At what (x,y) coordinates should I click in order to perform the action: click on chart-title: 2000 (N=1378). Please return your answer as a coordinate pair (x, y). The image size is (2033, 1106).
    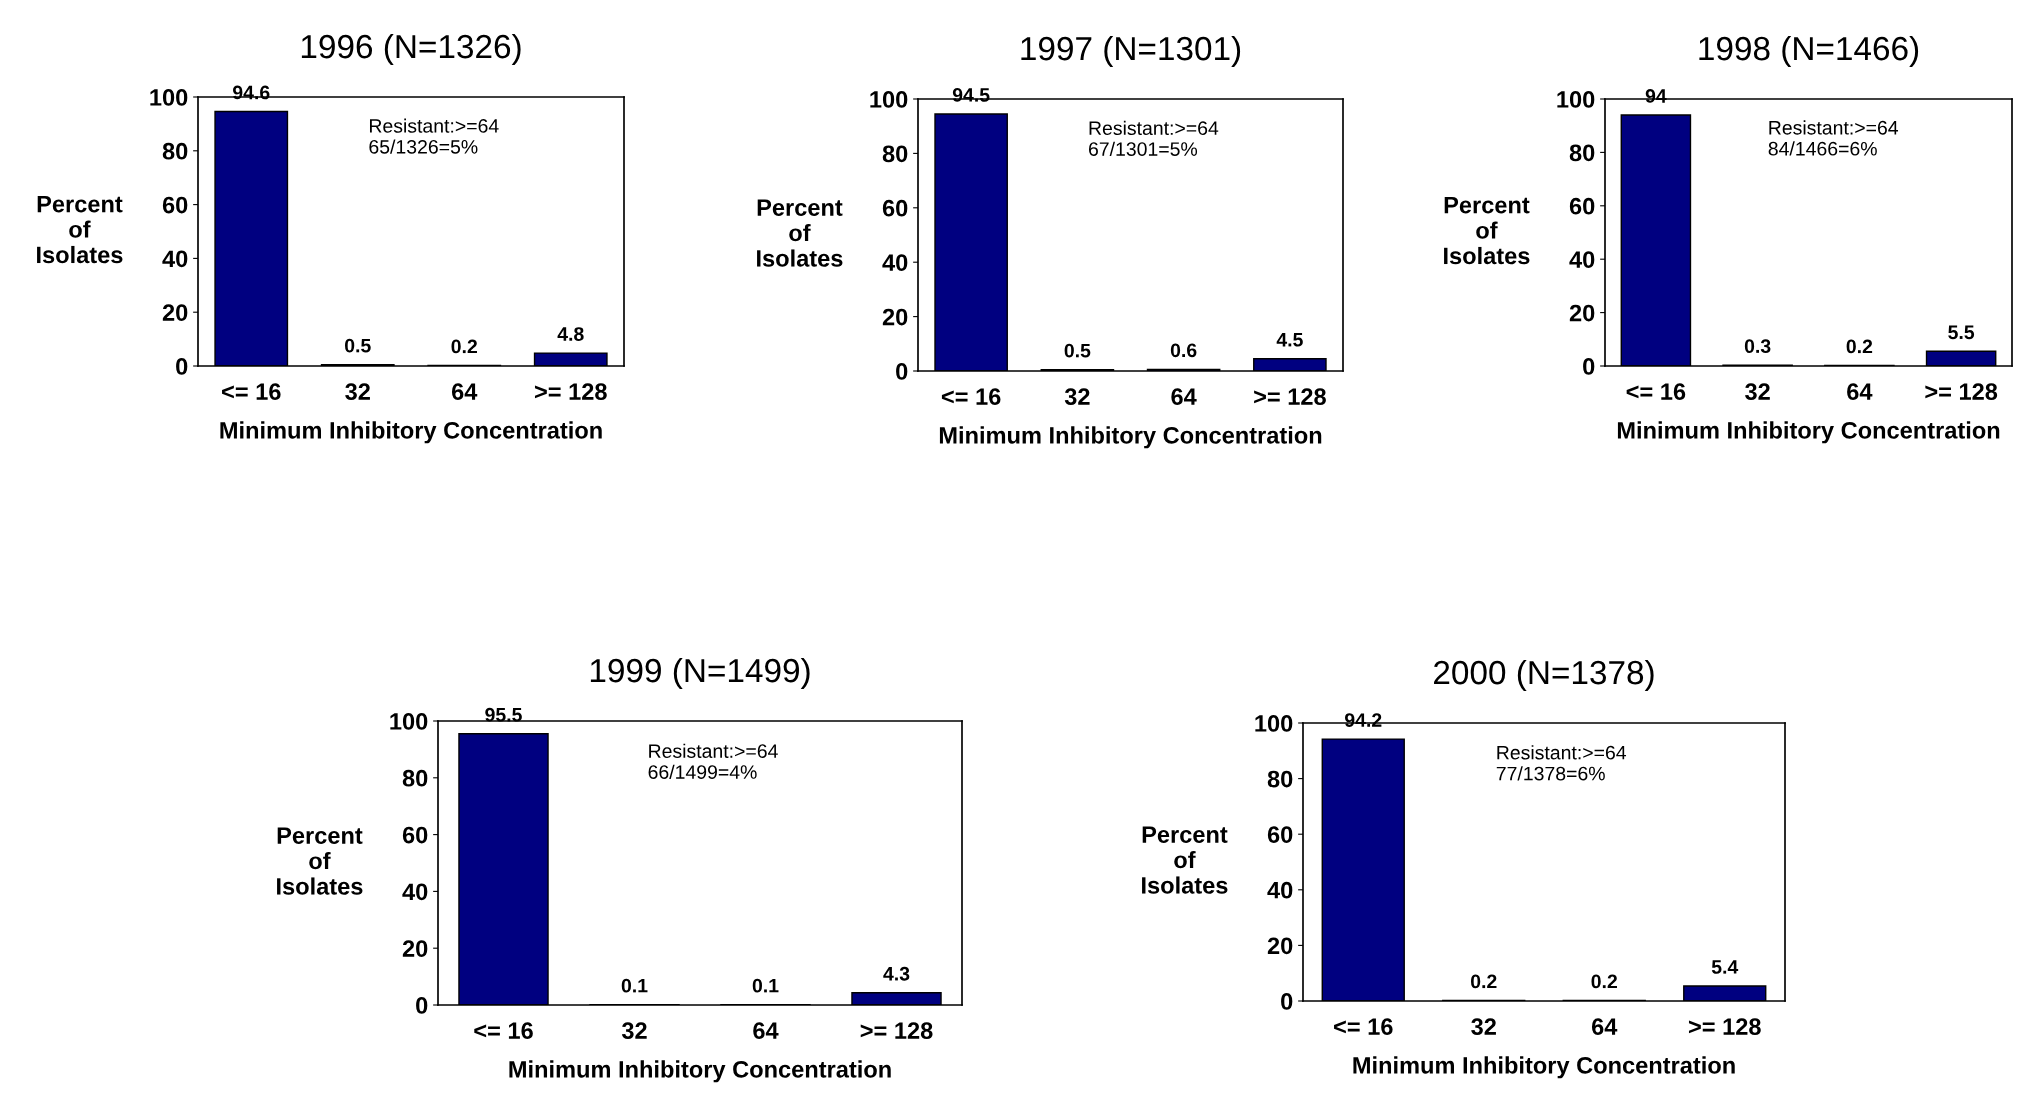
    Looking at the image, I should click on (1544, 675).